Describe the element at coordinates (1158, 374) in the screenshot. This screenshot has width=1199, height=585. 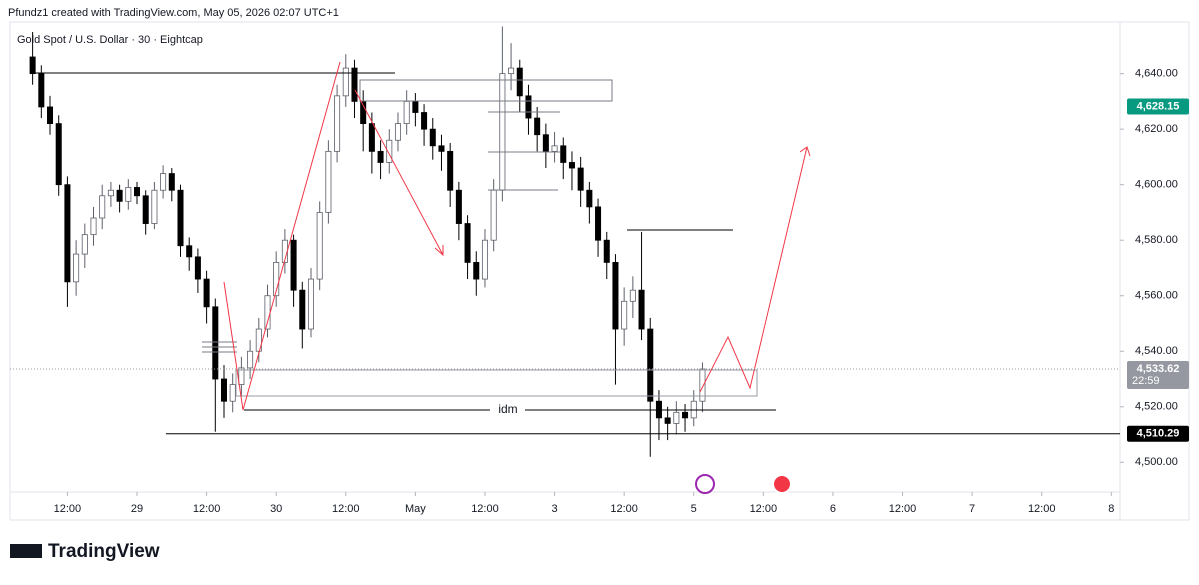
I see `price-label-box` at that location.